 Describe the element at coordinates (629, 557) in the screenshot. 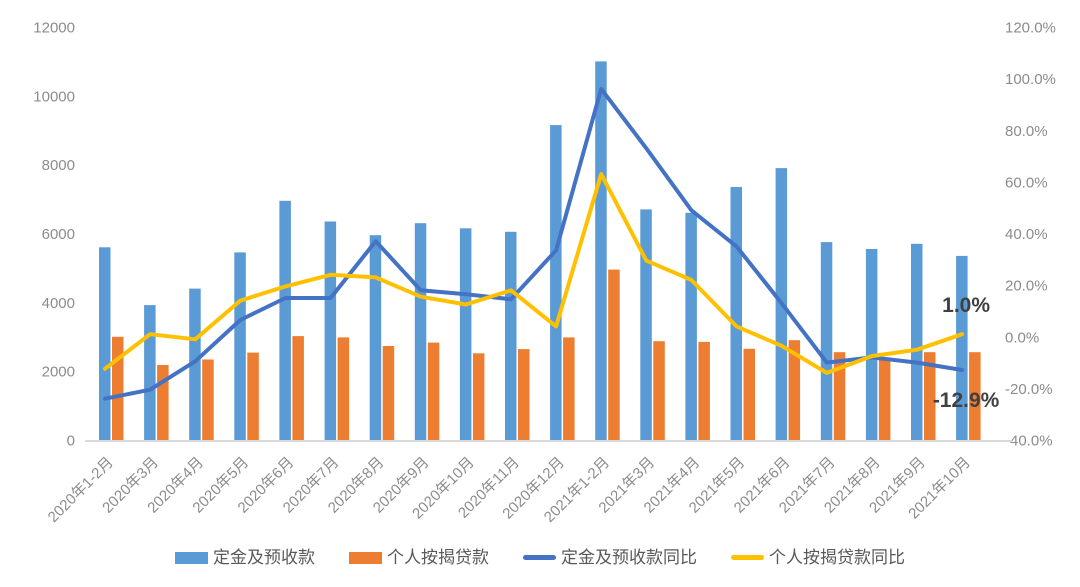

I see `legend-label: 定金及预收款同比` at that location.